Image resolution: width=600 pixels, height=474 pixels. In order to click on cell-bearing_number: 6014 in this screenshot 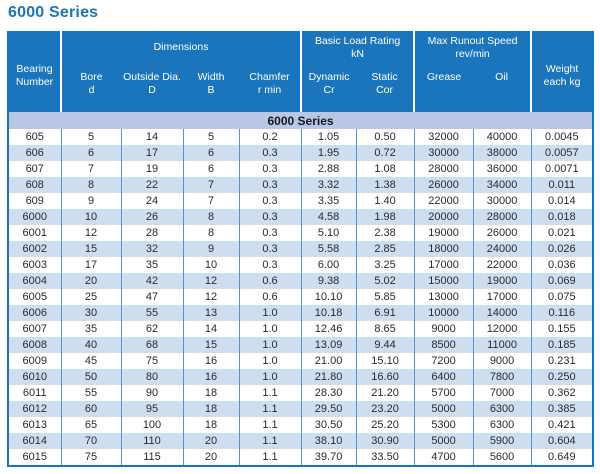, I will do `click(34, 441)`.